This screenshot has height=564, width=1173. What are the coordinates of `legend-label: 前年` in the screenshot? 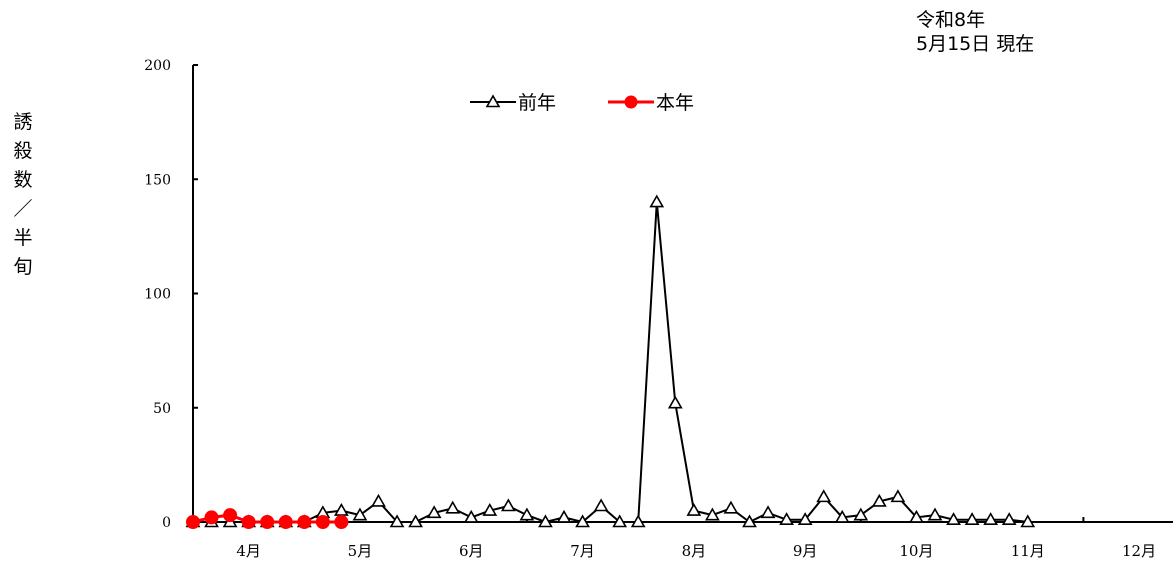 It's located at (537, 103).